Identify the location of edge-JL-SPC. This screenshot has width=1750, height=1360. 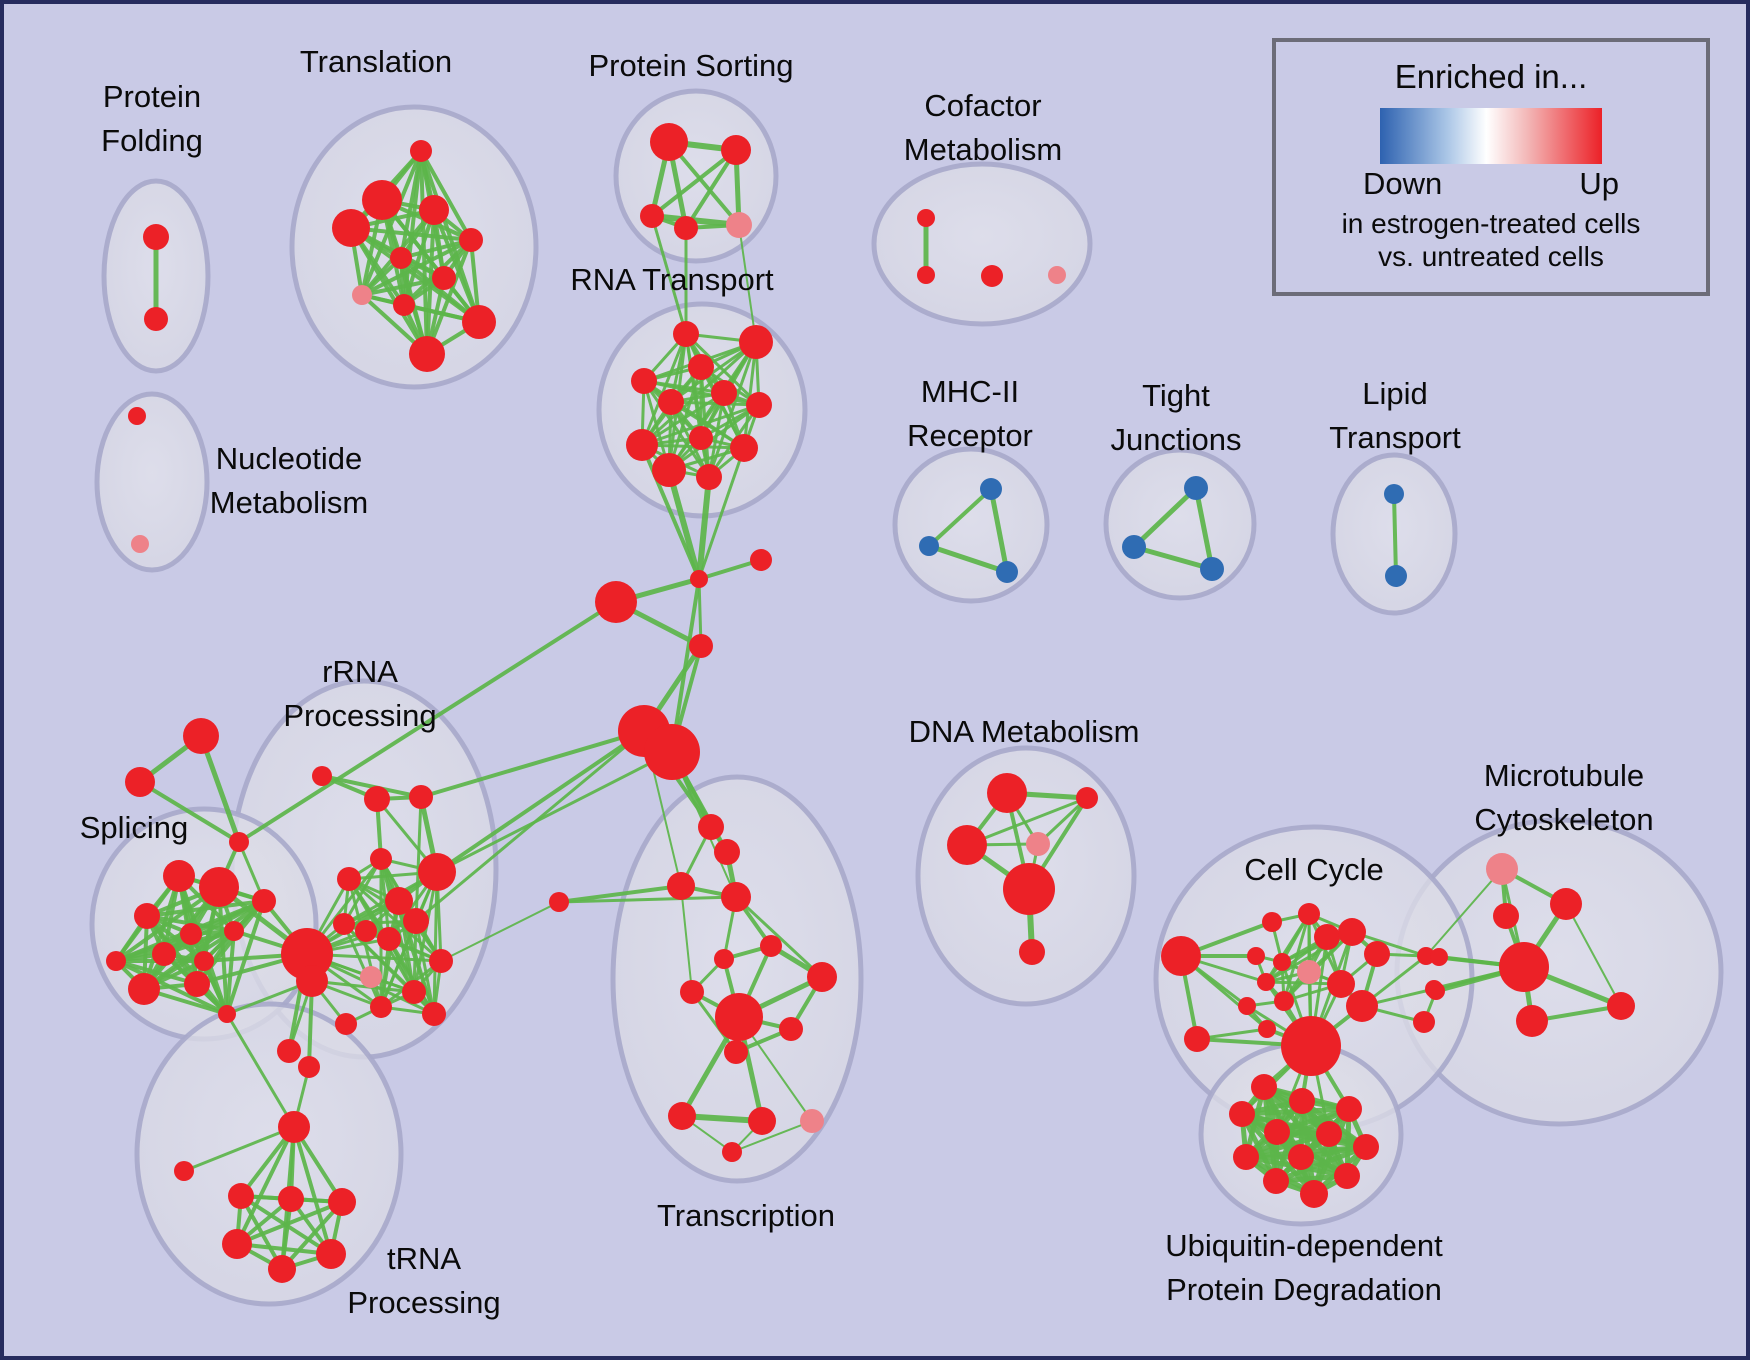
(427, 722).